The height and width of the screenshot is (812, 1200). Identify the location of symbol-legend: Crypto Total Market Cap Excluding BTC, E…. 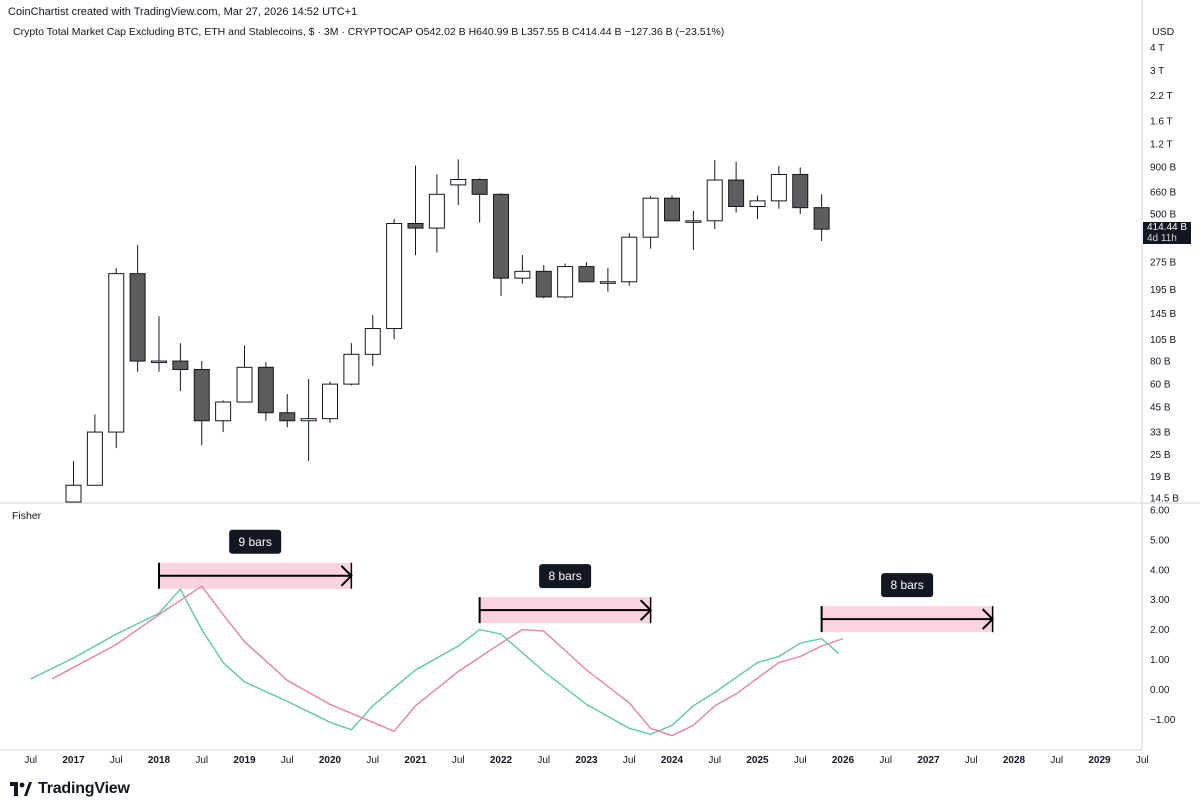
(369, 32).